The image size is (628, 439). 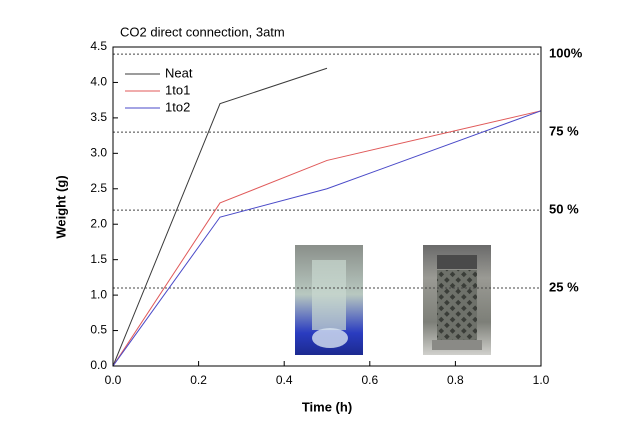 I want to click on x-tick-label: 0.2, so click(x=198, y=380).